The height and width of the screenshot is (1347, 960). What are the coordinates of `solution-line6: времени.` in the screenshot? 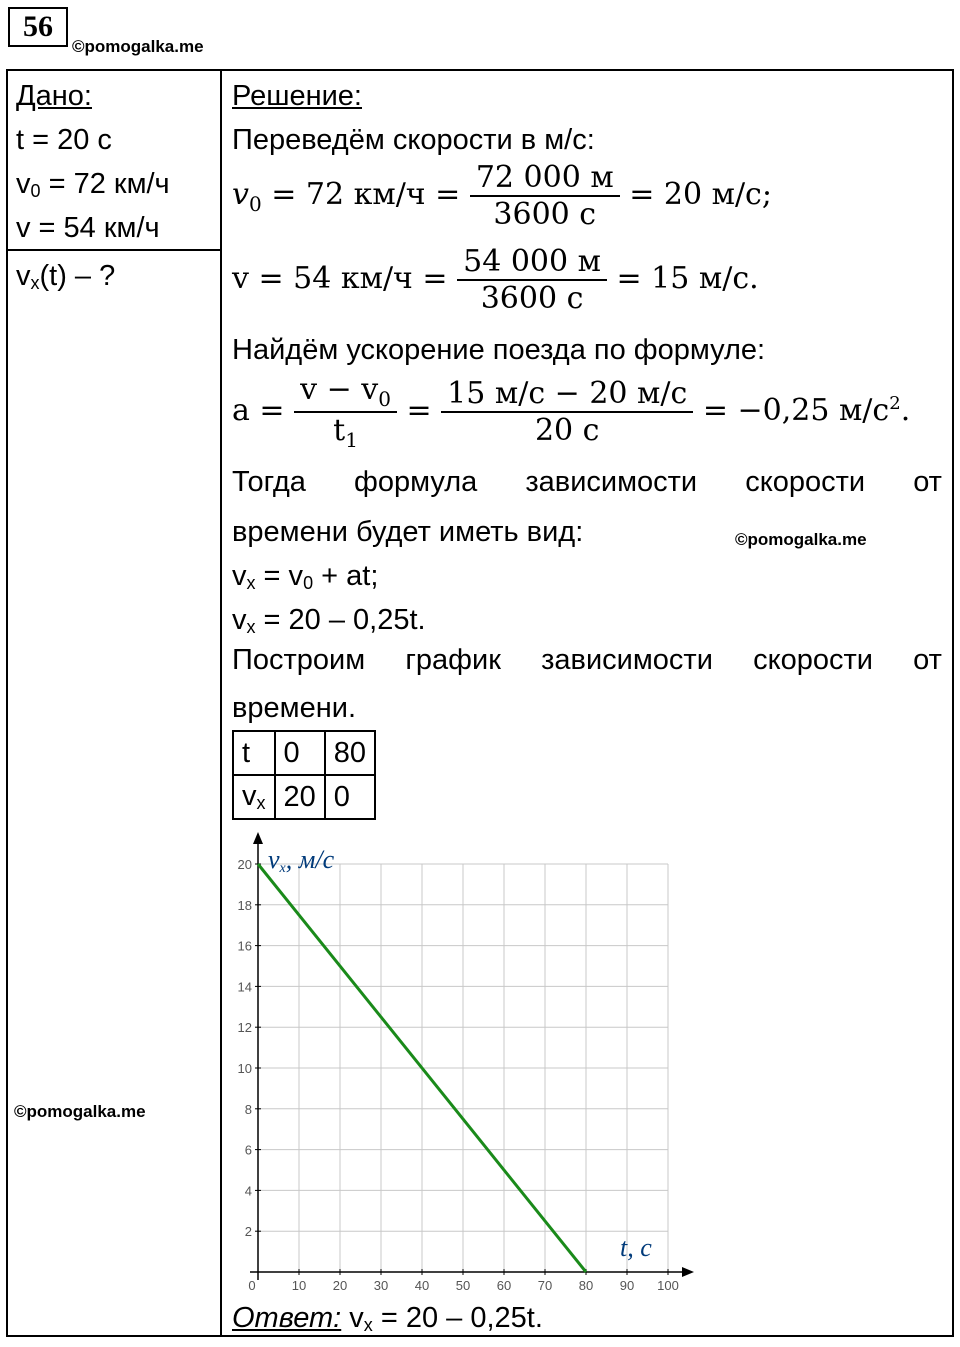 It's located at (294, 708).